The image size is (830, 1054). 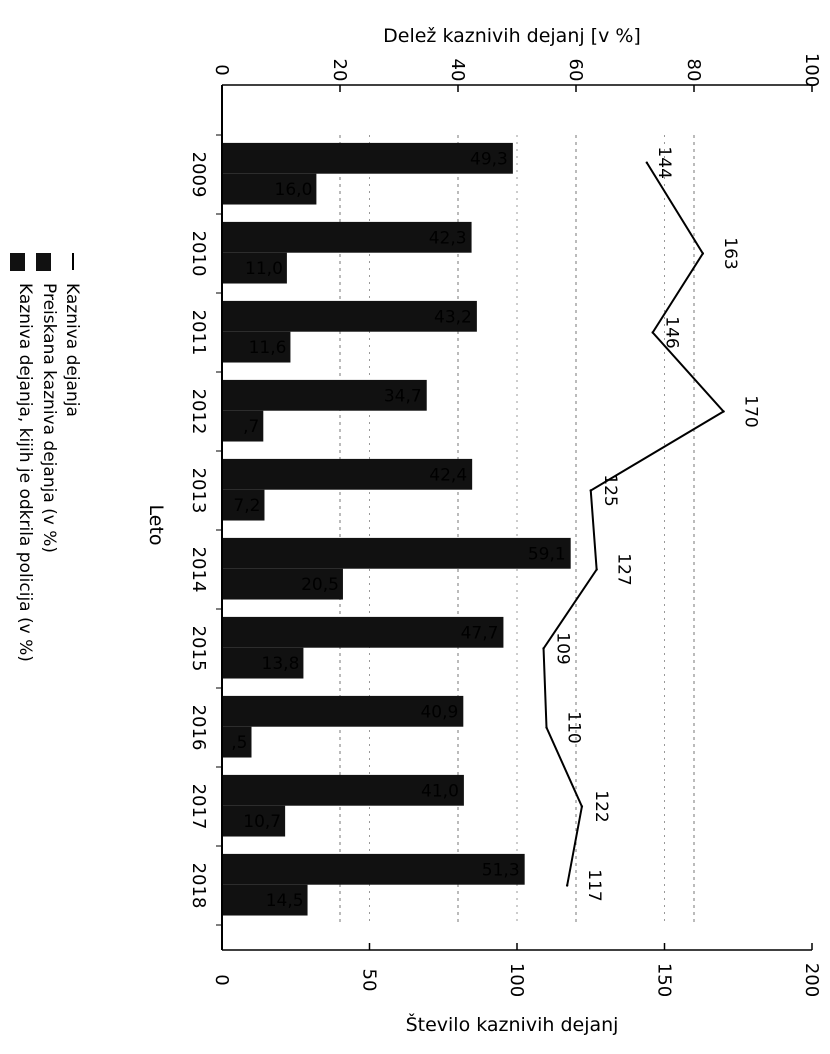 I want to click on bar-label-policija: 14,5, so click(x=285, y=901).